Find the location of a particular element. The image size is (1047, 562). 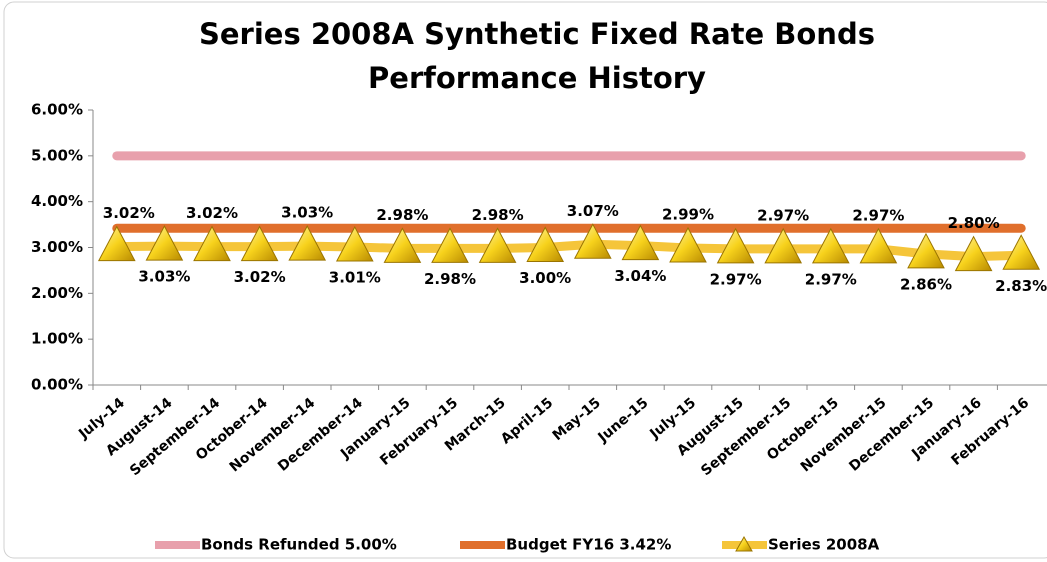

y-tick-label: 4.00% is located at coordinates (57, 201).